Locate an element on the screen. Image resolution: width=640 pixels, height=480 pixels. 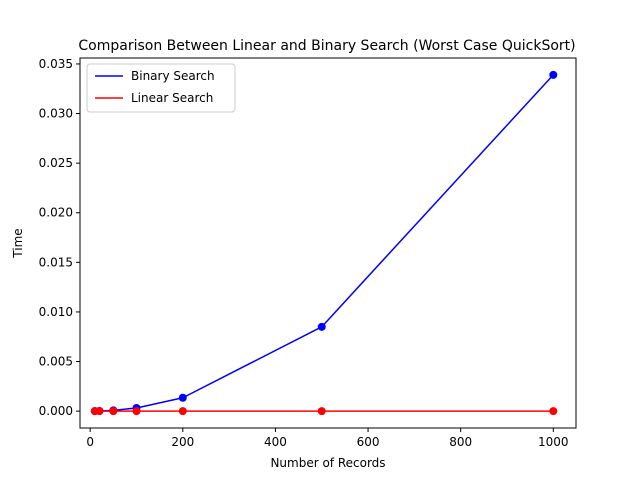
y-axis: 0.000 0.005 0.010 0.015 0.020 0.025 0.030 0.035 is located at coordinates (59, 237).